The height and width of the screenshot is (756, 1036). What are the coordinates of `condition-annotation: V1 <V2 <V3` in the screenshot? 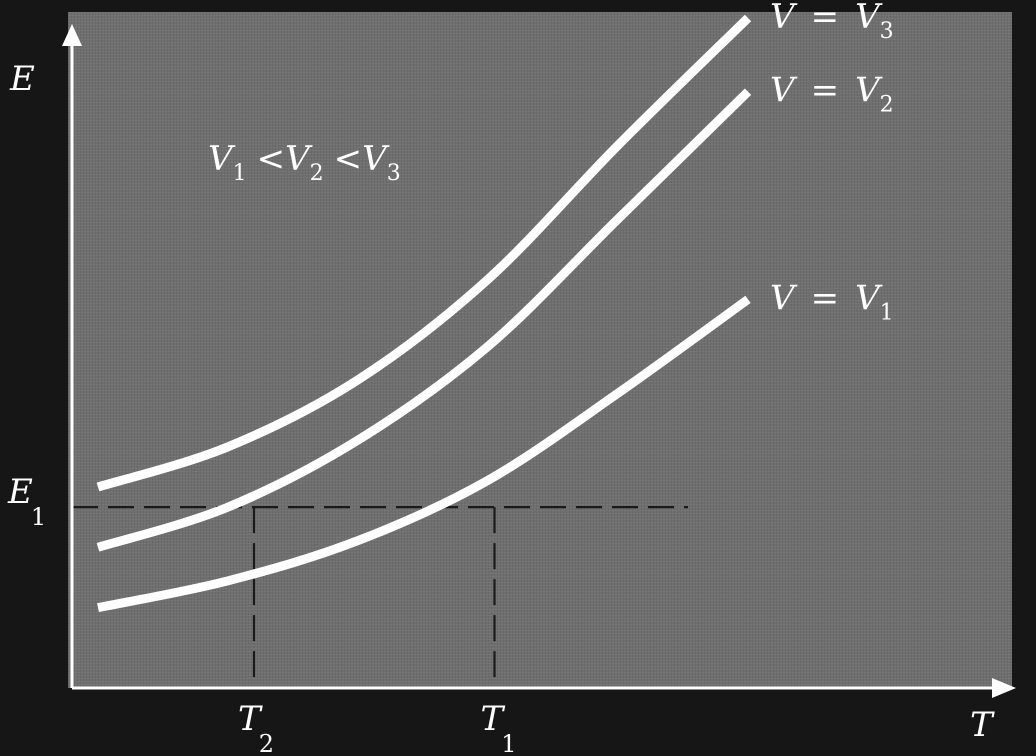 It's located at (304, 162).